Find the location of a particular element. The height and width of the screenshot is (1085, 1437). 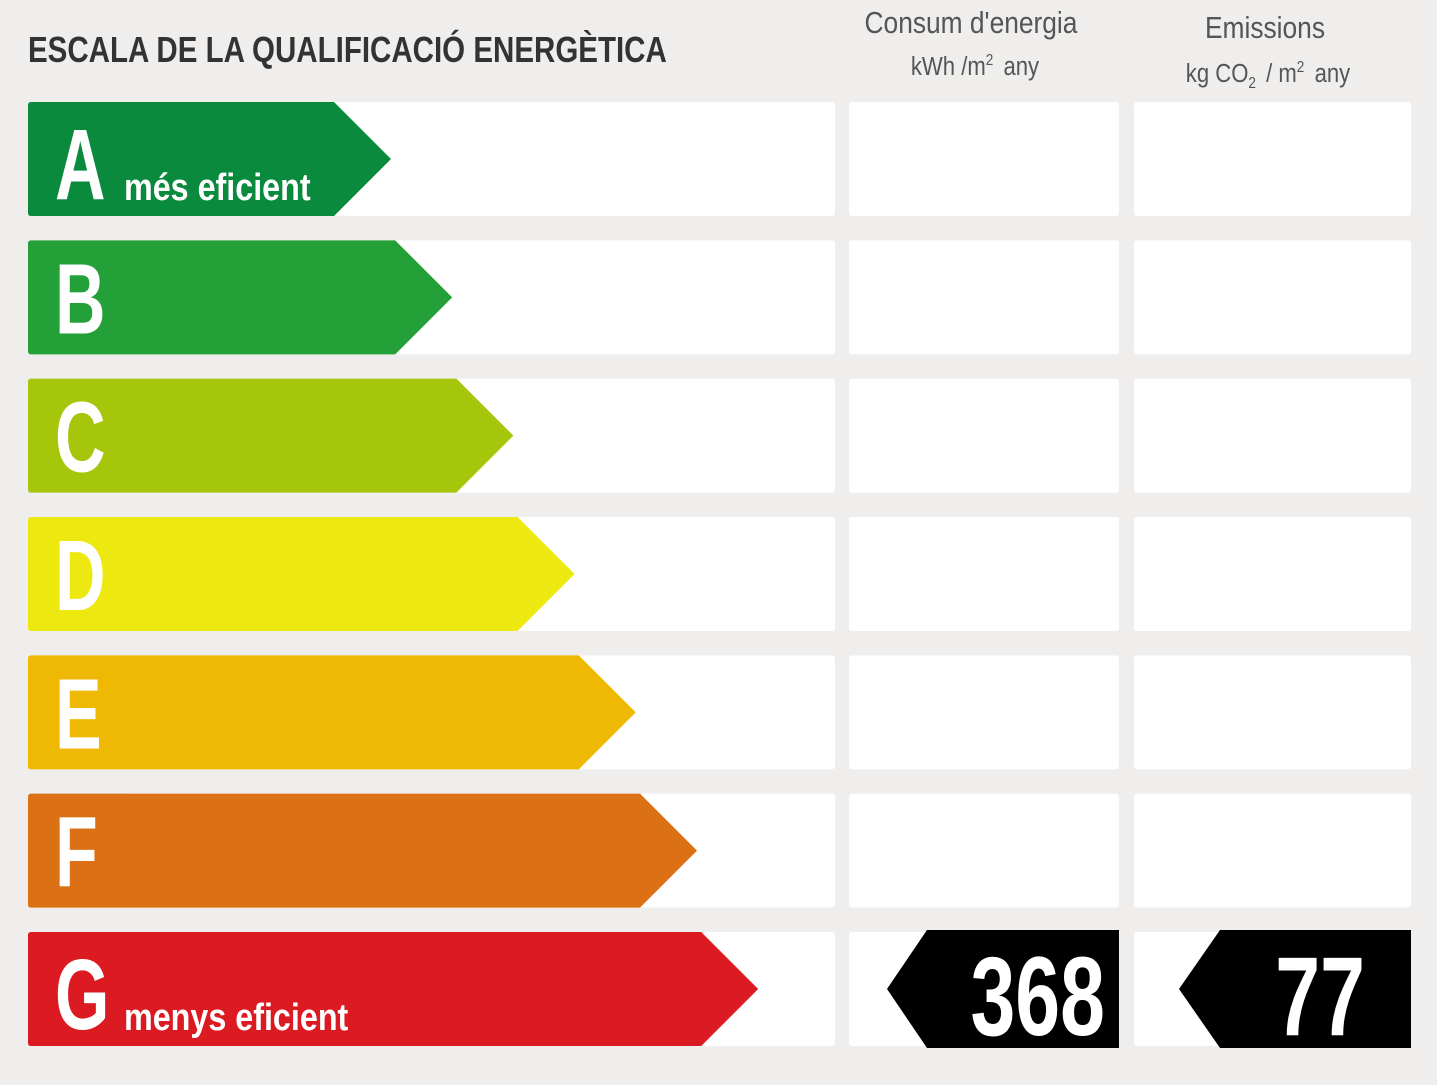

rating-letter: A is located at coordinates (80, 165).